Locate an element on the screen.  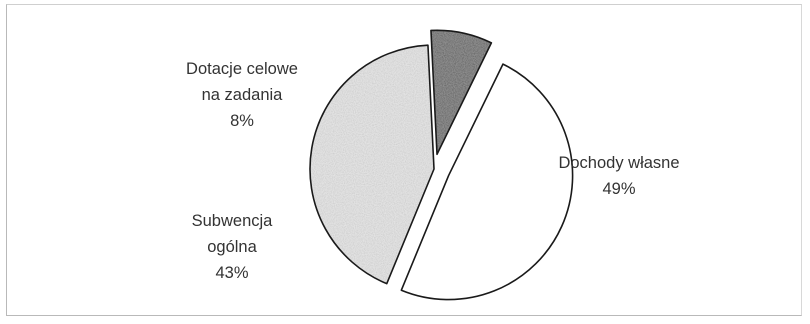
label-dotacje-celowe-line: 8% is located at coordinates (242, 121).